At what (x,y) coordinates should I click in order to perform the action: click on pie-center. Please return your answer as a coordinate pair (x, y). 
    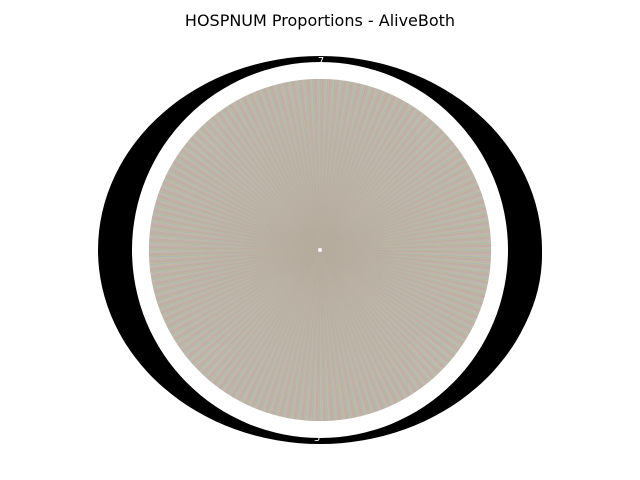
    Looking at the image, I should click on (320, 250).